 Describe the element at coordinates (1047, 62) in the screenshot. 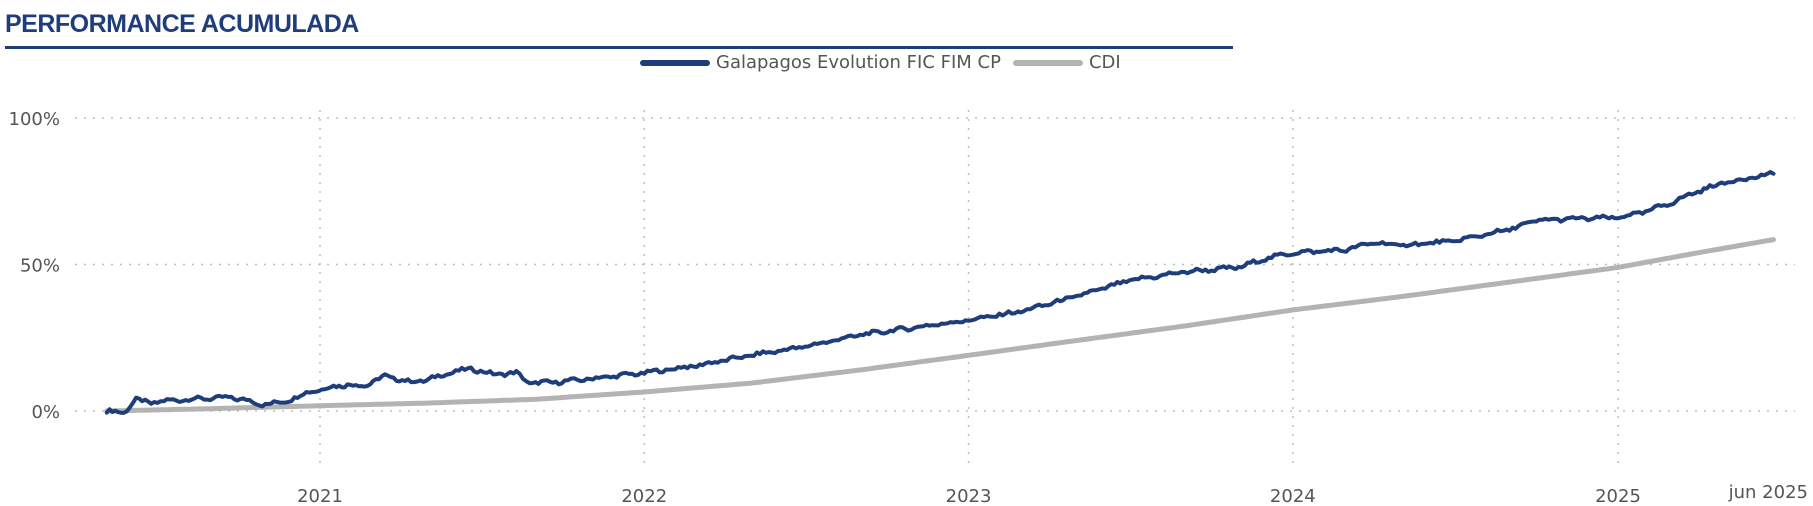

I see `legend-swatch-cdi` at that location.